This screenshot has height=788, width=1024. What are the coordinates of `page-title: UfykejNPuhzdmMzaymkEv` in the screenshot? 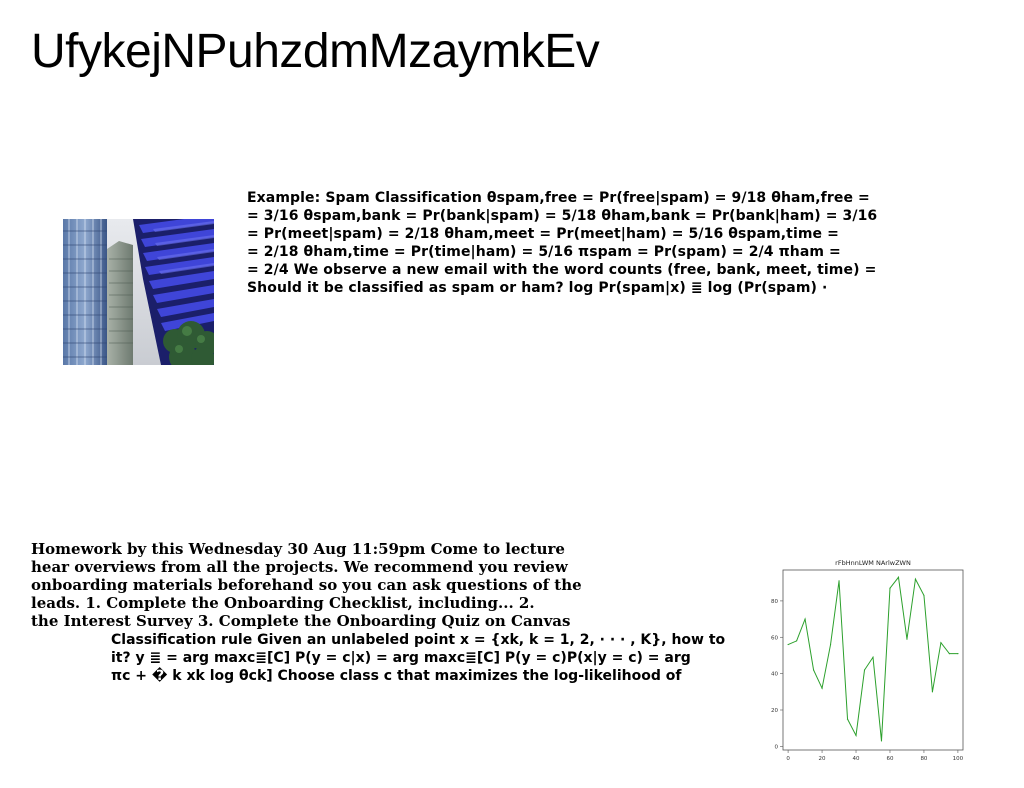 It's located at (315, 51).